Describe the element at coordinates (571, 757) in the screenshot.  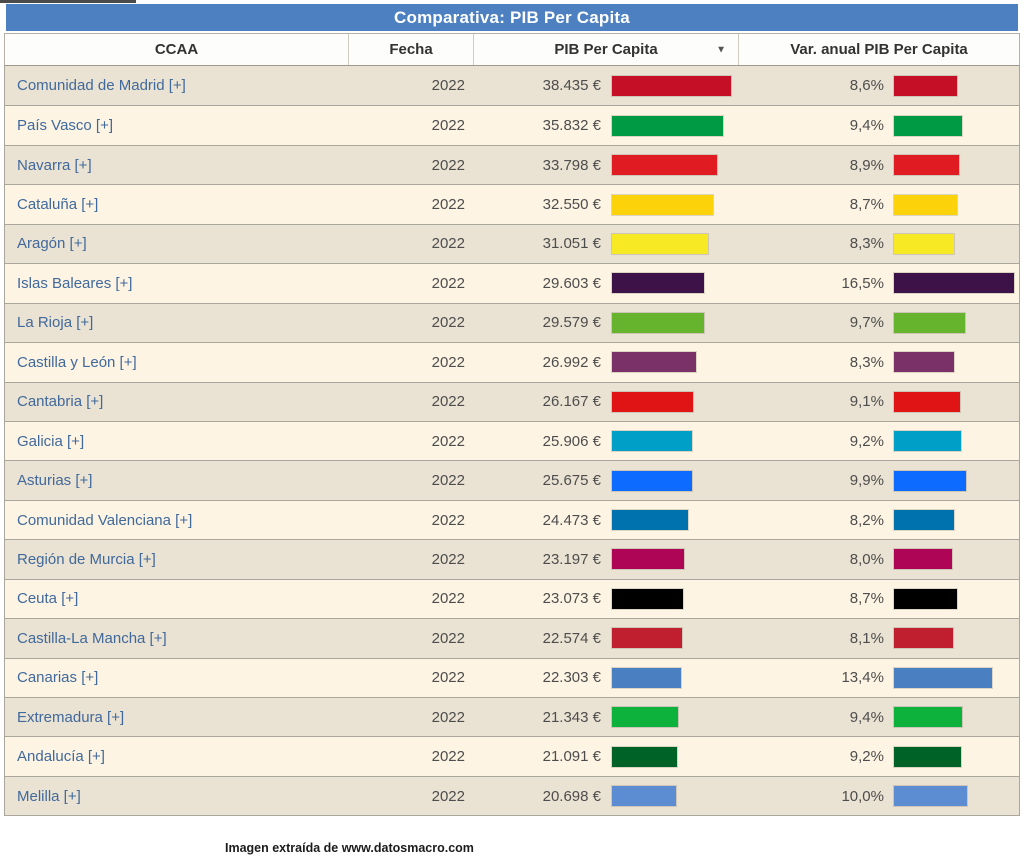
I see `pib-value: 21.091 €` at that location.